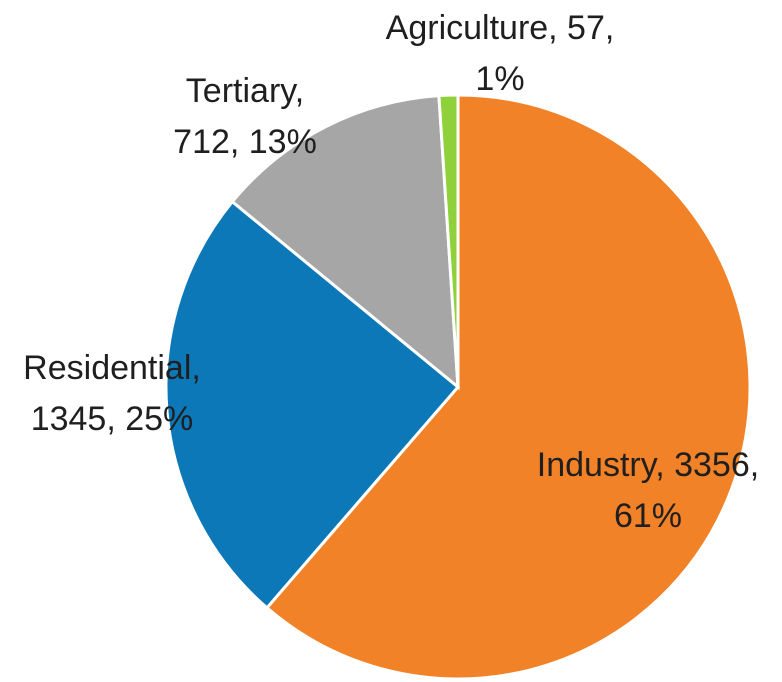 This screenshot has height=682, width=782. What do you see at coordinates (245, 142) in the screenshot?
I see `data-label: 712, 13%` at bounding box center [245, 142].